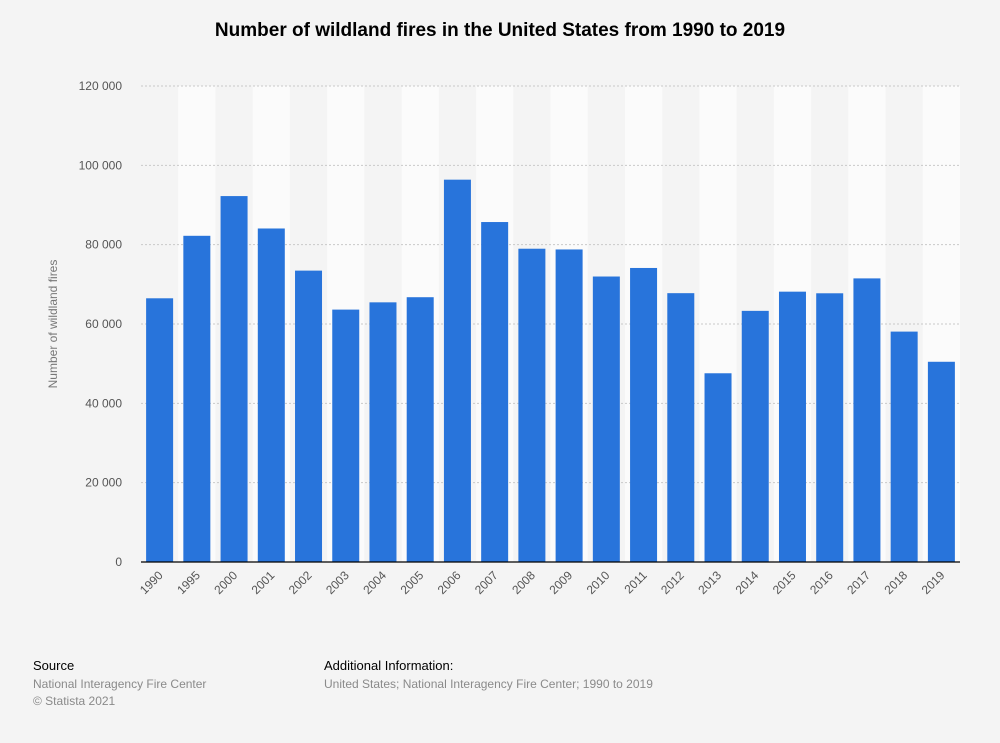 This screenshot has height=743, width=1000. I want to click on x-tick-label: 2010, so click(598, 582).